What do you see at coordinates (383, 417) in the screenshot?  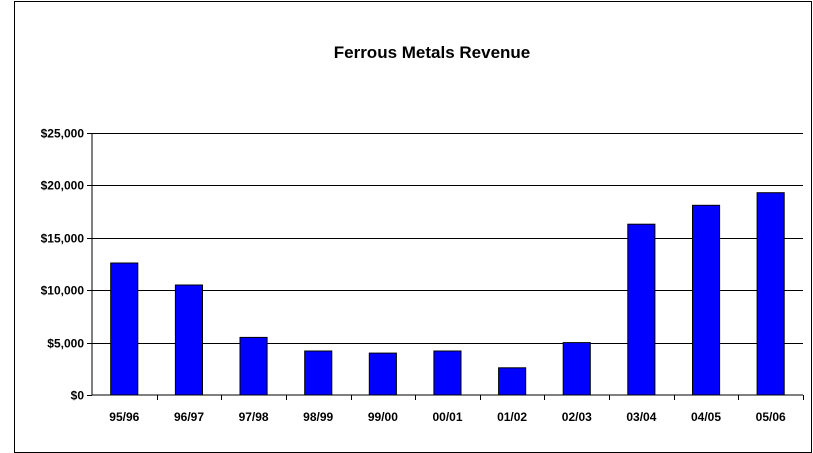 I see `x-tick-label: 99/00` at bounding box center [383, 417].